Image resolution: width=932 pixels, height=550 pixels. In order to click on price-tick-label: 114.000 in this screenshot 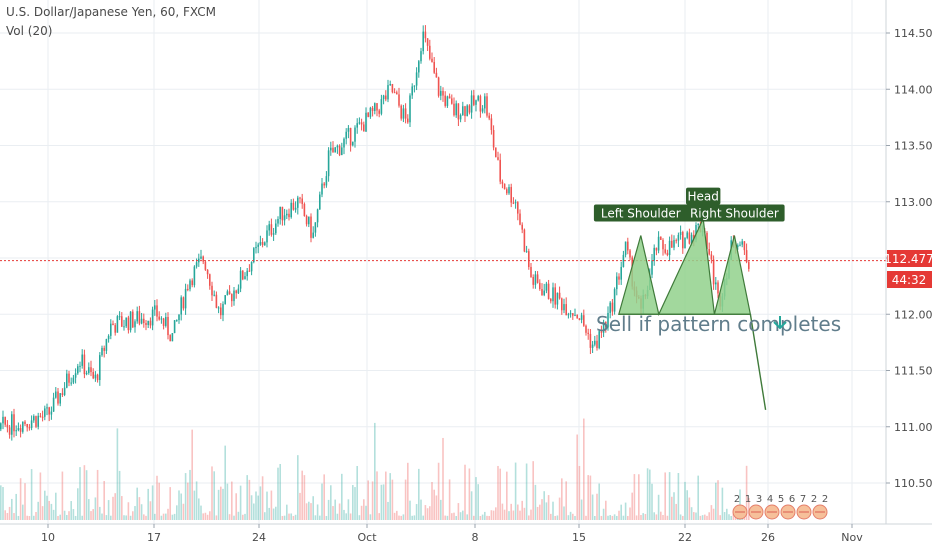, I will do `click(913, 89)`.